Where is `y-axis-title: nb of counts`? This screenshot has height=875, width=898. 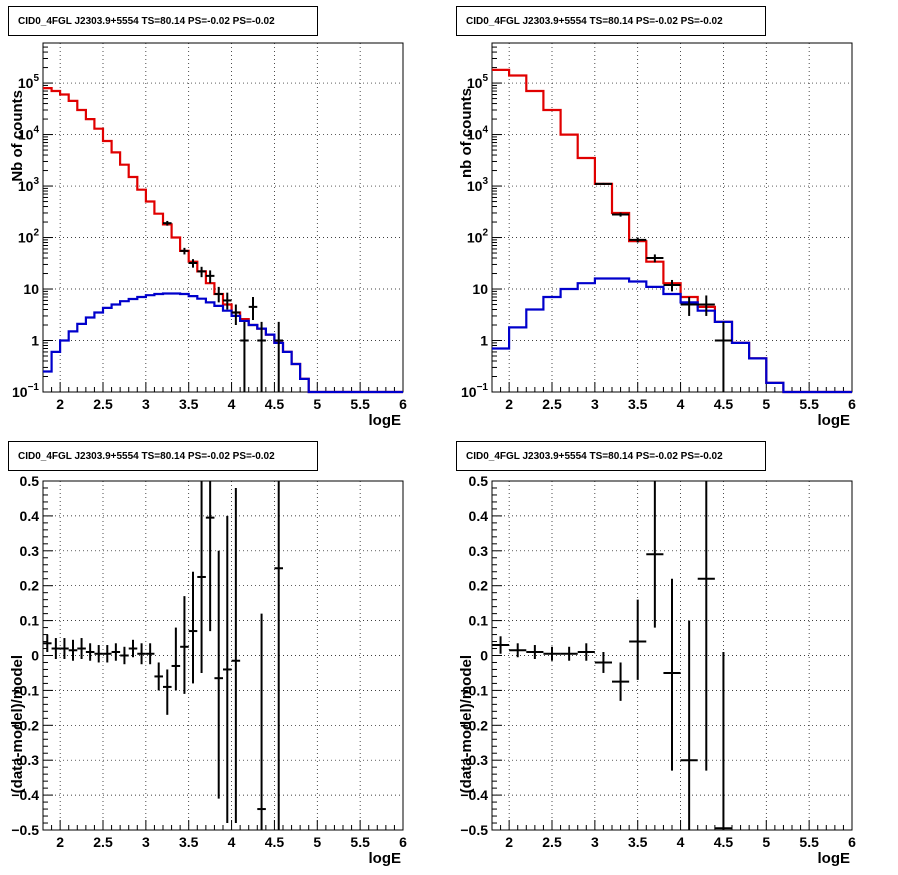
y-axis-title: nb of counts is located at coordinates (466, 133).